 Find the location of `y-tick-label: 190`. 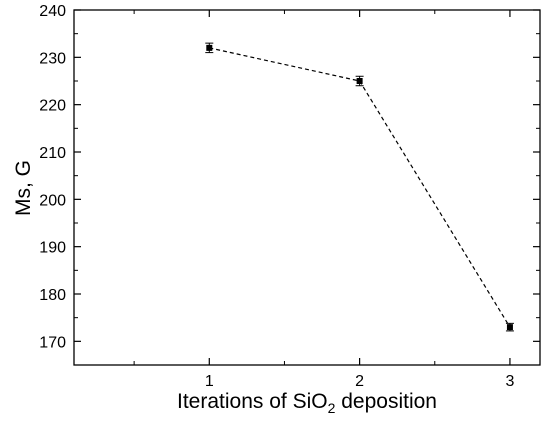

y-tick-label: 190 is located at coordinates (52, 248).